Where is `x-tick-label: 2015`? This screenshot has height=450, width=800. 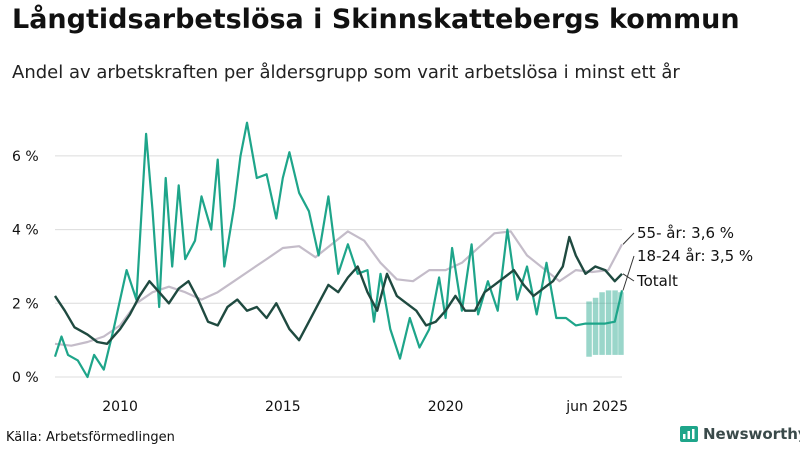
x-tick-label: 2015 is located at coordinates (283, 407).